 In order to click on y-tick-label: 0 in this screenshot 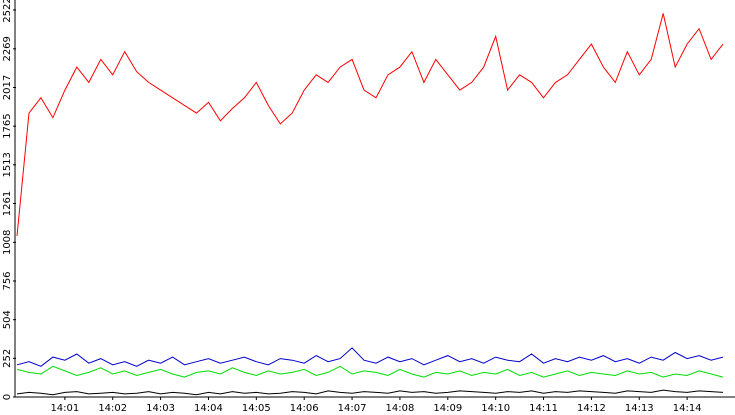, I will do `click(7, 397)`.